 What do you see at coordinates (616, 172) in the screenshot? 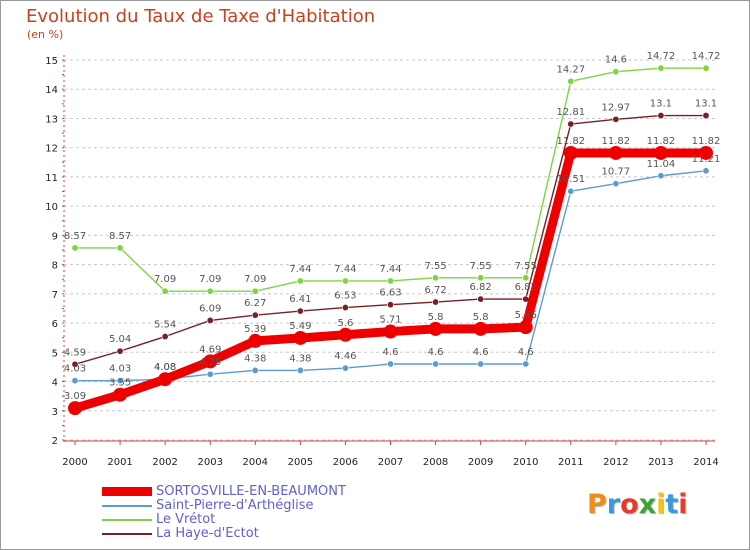
I see `data-label: 10.77` at bounding box center [616, 172].